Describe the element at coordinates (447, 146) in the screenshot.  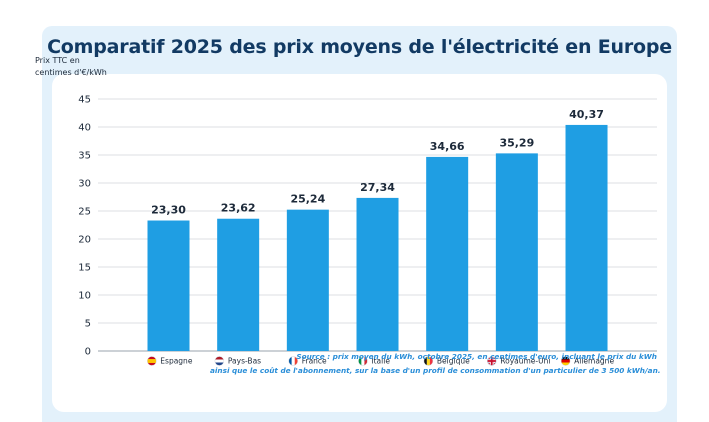
I see `data-label: 34,66` at that location.